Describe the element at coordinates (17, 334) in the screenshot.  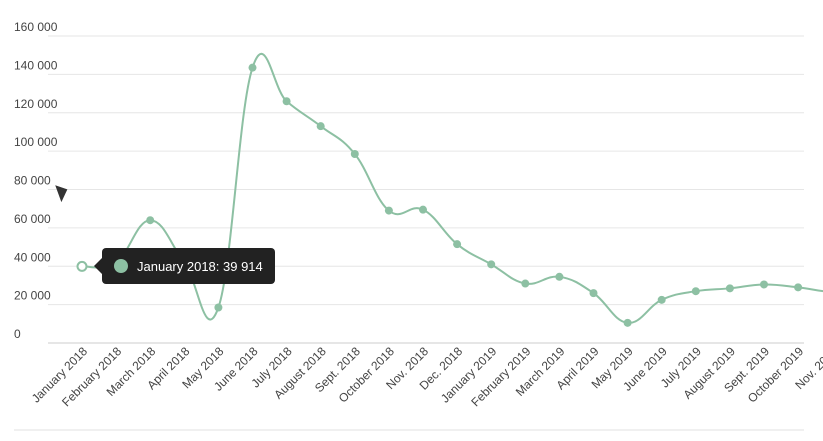
I see `y-tick-label: 0` at that location.